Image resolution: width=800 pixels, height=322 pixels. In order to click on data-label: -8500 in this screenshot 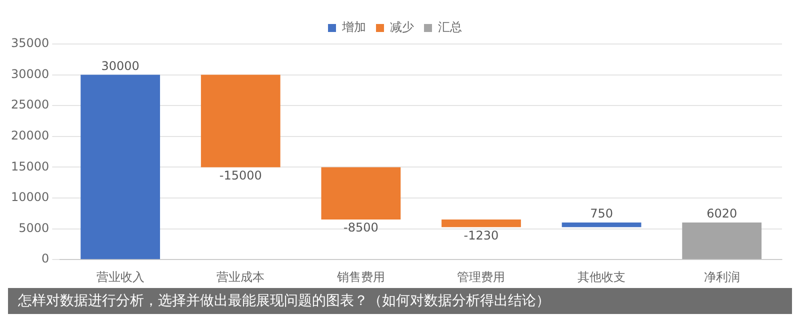, I will do `click(360, 227)`.